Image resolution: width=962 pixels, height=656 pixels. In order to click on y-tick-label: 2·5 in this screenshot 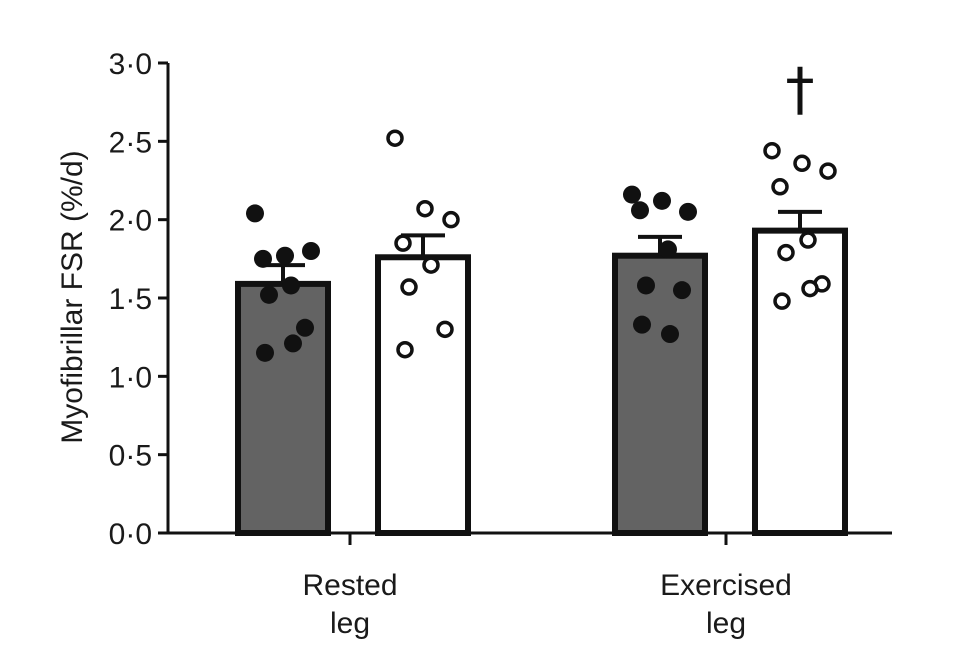, I will do `click(130, 142)`.